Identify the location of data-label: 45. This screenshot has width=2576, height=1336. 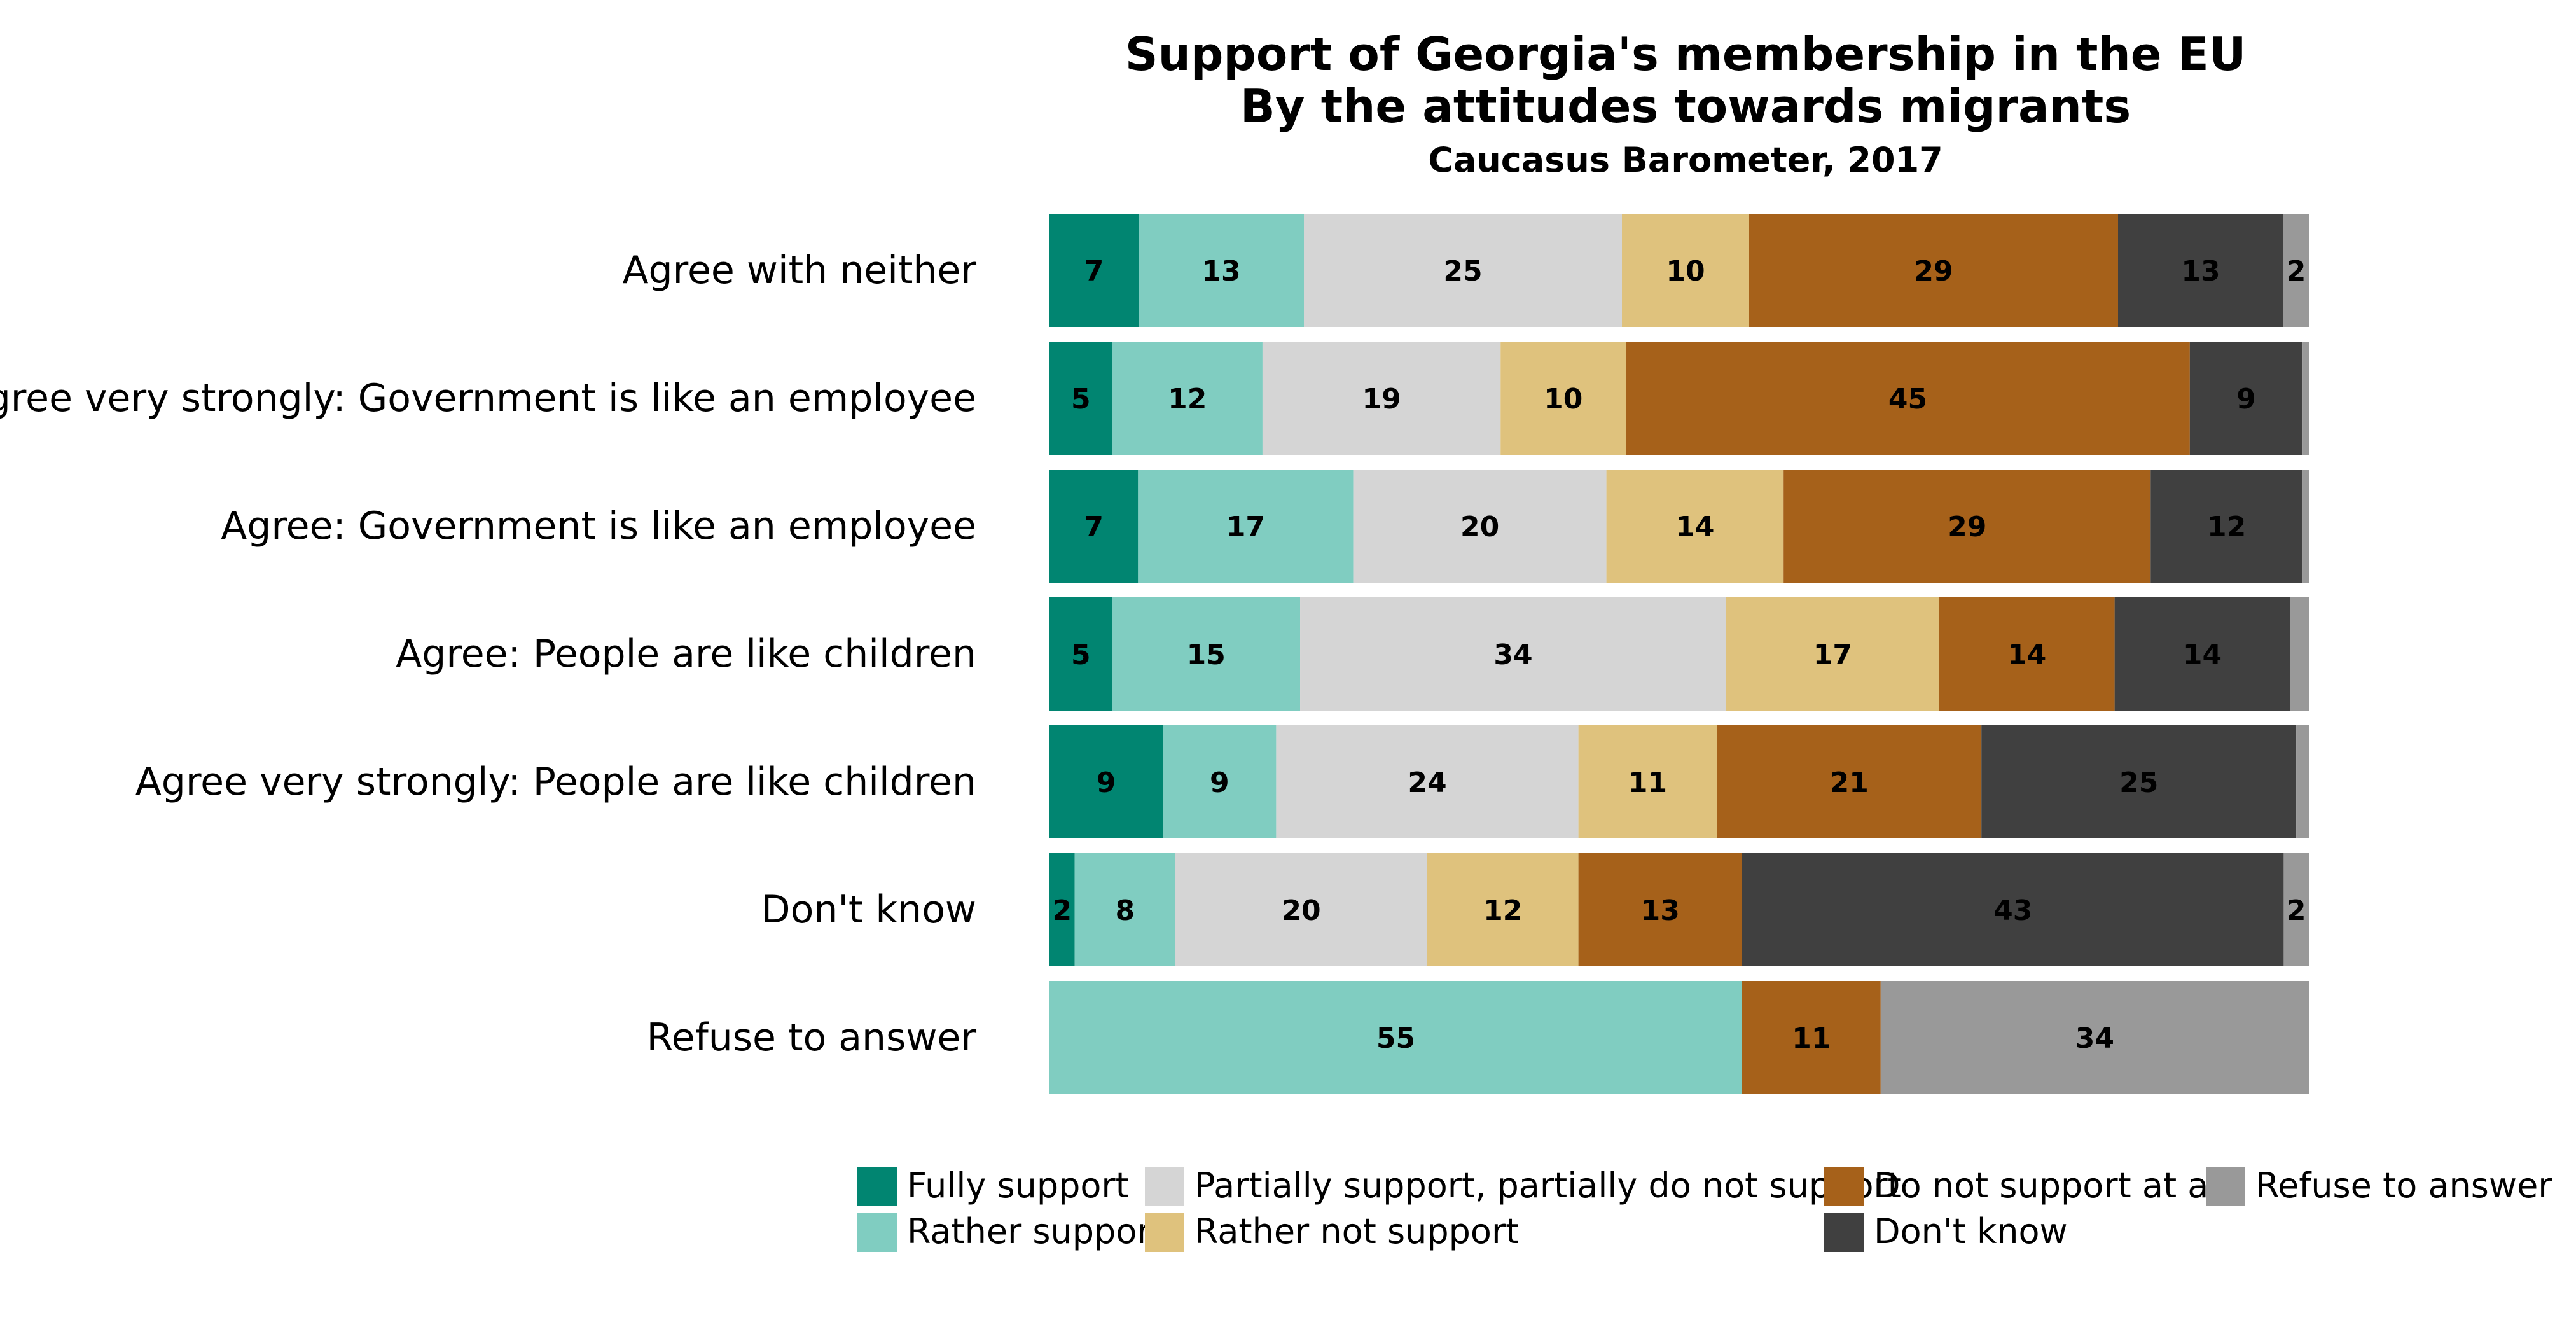
(1907, 399).